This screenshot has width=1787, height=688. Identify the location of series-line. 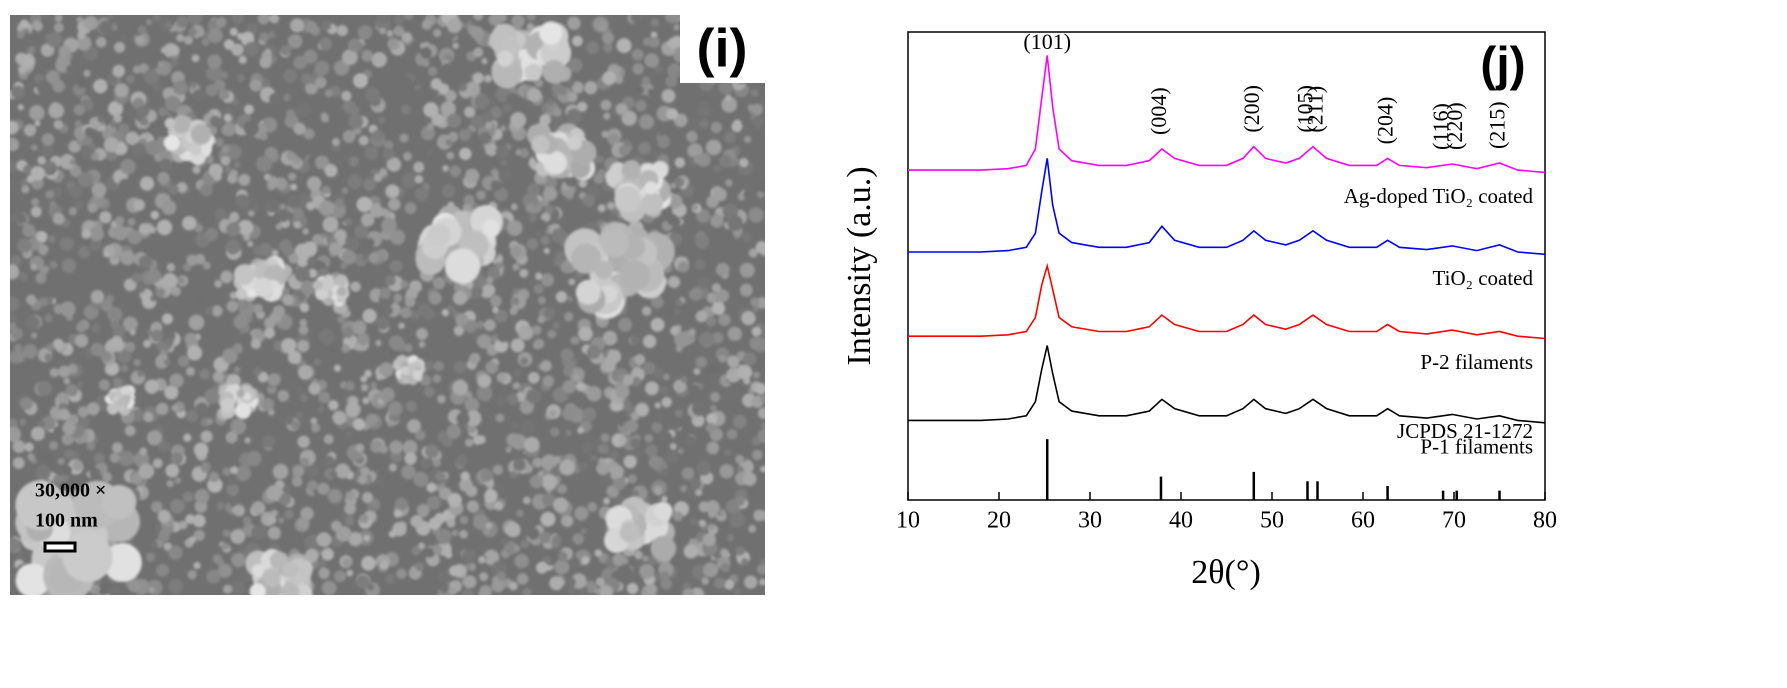
(1227, 207).